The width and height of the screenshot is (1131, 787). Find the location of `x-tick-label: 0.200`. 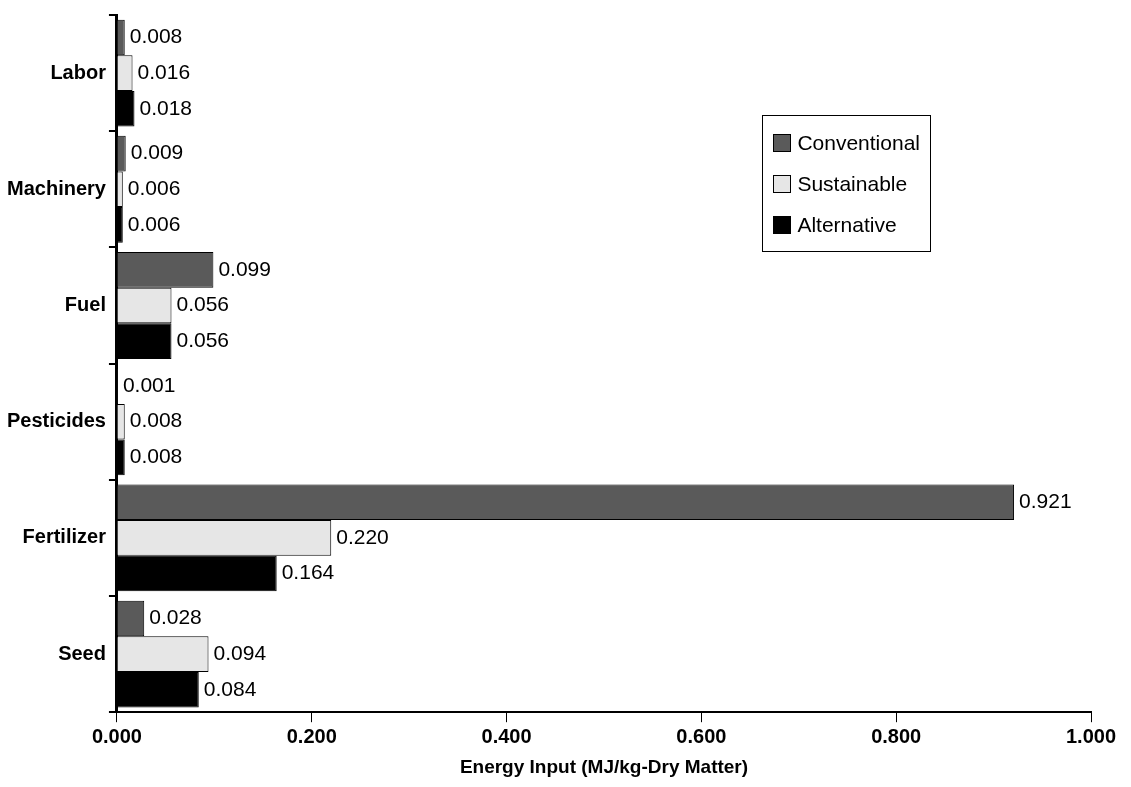

x-tick-label: 0.200 is located at coordinates (311, 735).